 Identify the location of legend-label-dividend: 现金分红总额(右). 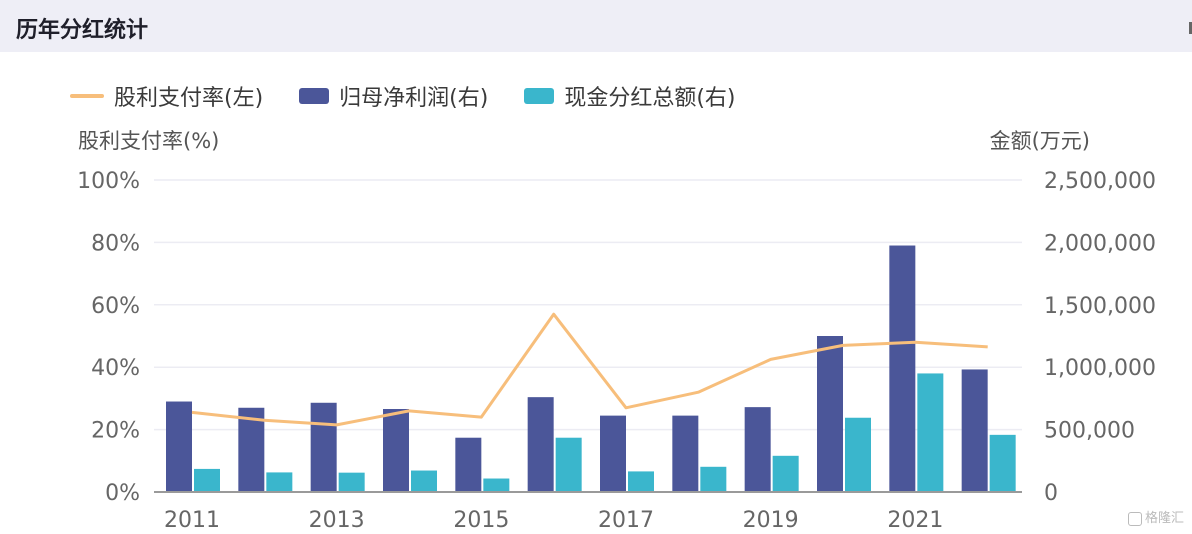
(650, 98).